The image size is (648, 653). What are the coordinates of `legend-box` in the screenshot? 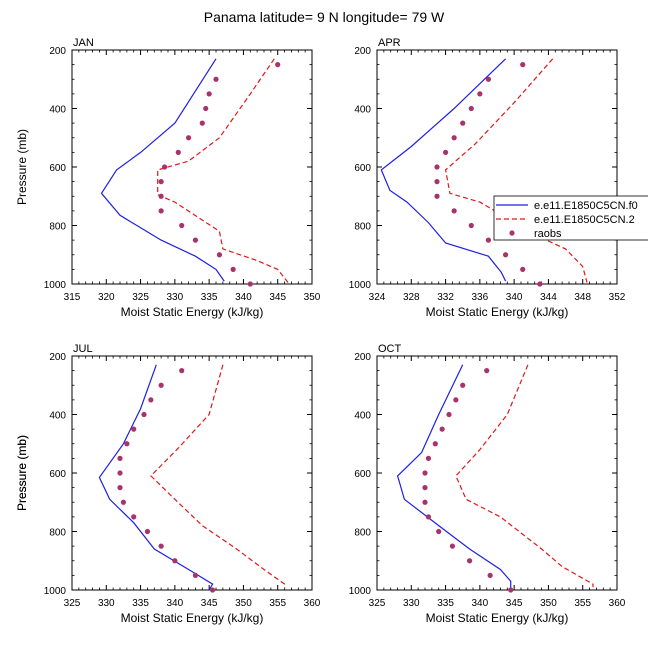 It's located at (570, 218).